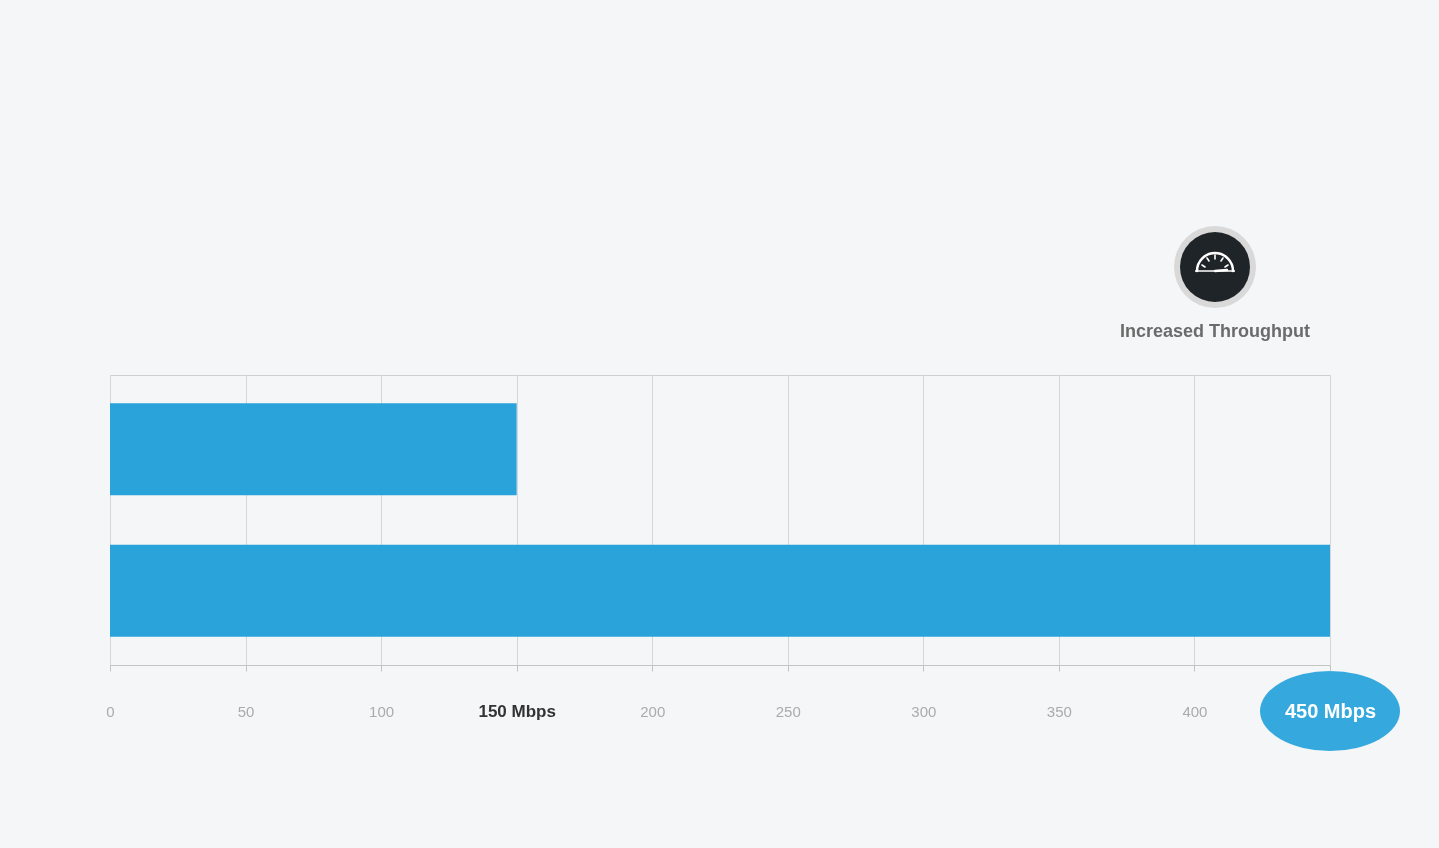 The image size is (1439, 848). I want to click on x-tick-label: 100, so click(382, 711).